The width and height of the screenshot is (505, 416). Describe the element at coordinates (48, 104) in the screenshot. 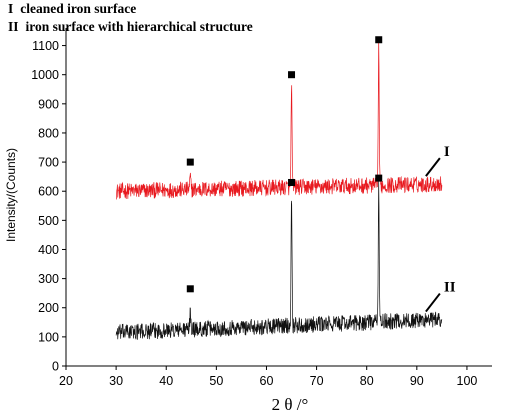

I see `y-tick-label: 900` at that location.